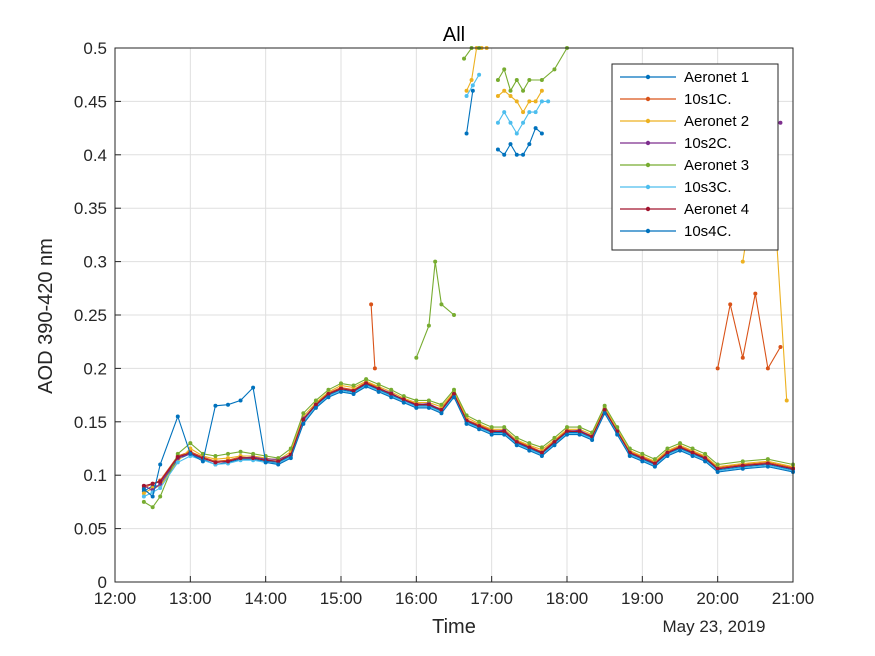  Describe the element at coordinates (684, 77) in the screenshot. I see `legend-item: Aeronet 1` at that location.